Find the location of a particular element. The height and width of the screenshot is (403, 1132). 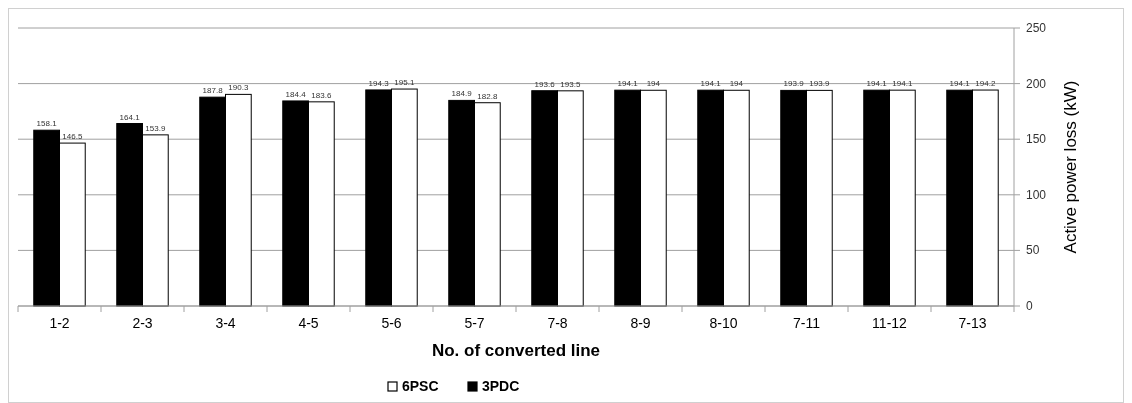

legend-label: 6PSC is located at coordinates (420, 386).